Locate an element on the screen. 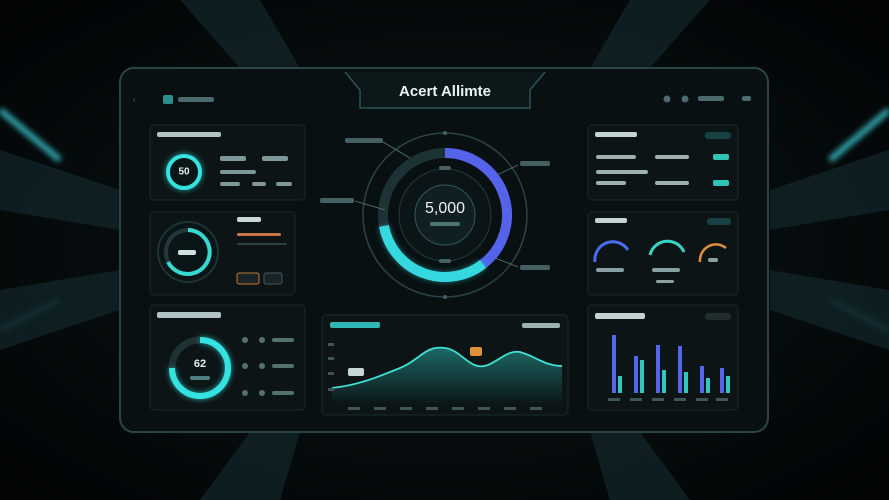  device-frame-g: ‹ is located at coordinates (442, 99).